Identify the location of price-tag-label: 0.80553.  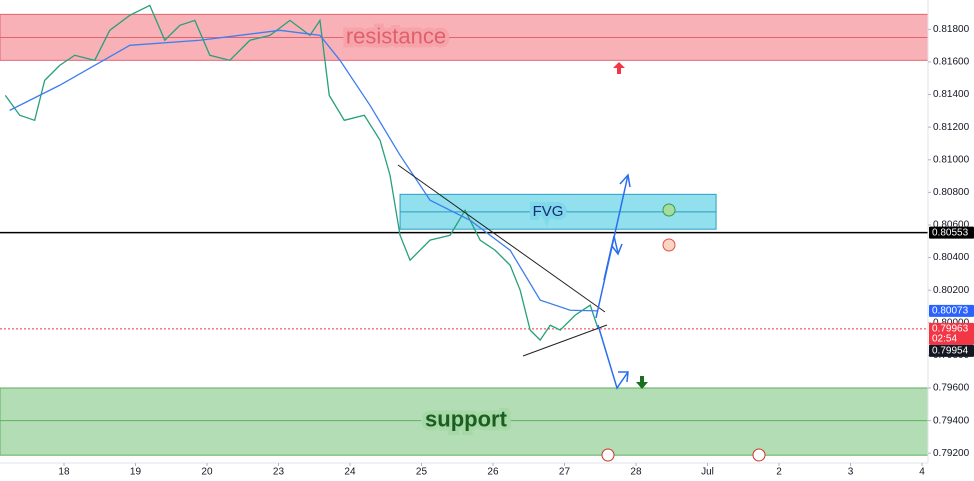
(950, 232).